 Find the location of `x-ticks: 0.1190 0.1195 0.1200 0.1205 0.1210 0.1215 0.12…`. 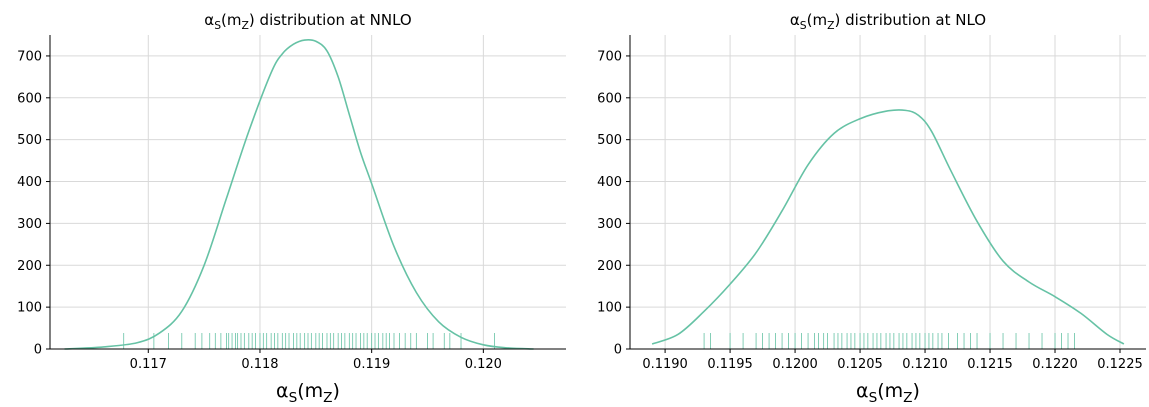

x-ticks: 0.1190 0.1195 0.1200 0.1205 0.1210 0.1215 0.12… is located at coordinates (892, 360).